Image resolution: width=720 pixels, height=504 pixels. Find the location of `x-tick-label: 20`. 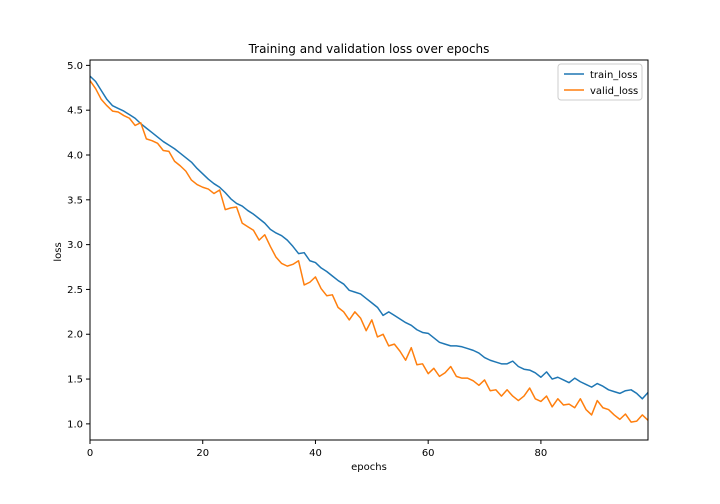

x-tick-label: 20 is located at coordinates (202, 453).